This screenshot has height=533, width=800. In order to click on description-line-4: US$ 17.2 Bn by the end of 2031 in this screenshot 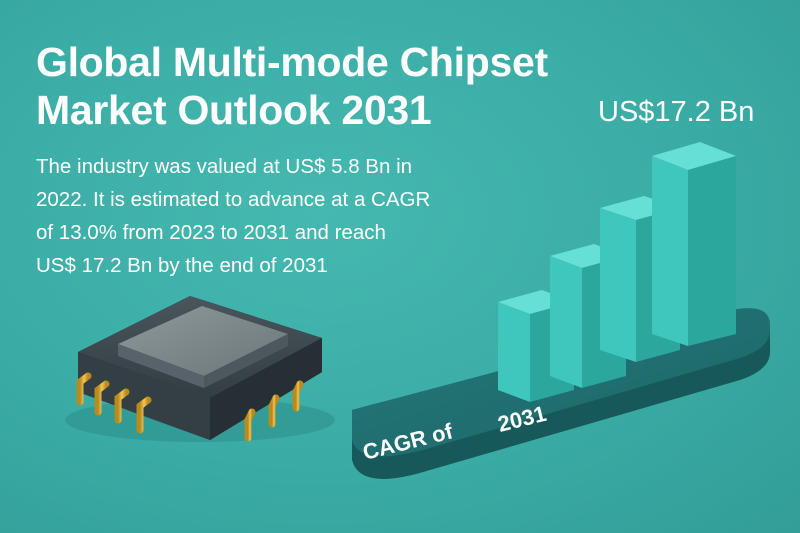, I will do `click(182, 265)`.